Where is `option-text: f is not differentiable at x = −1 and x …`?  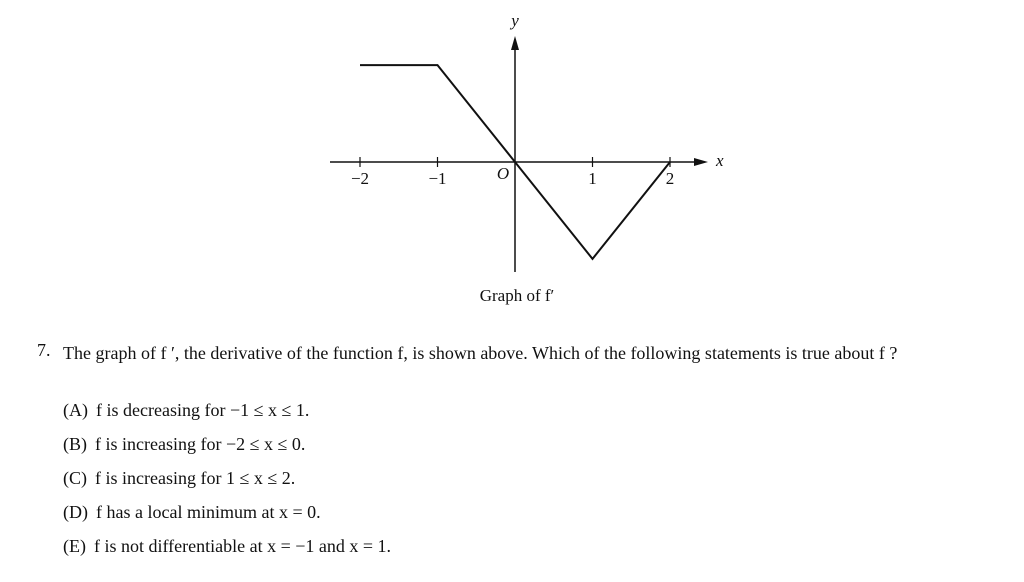 option-text: f is not differentiable at x = −1 and x … is located at coordinates (242, 546).